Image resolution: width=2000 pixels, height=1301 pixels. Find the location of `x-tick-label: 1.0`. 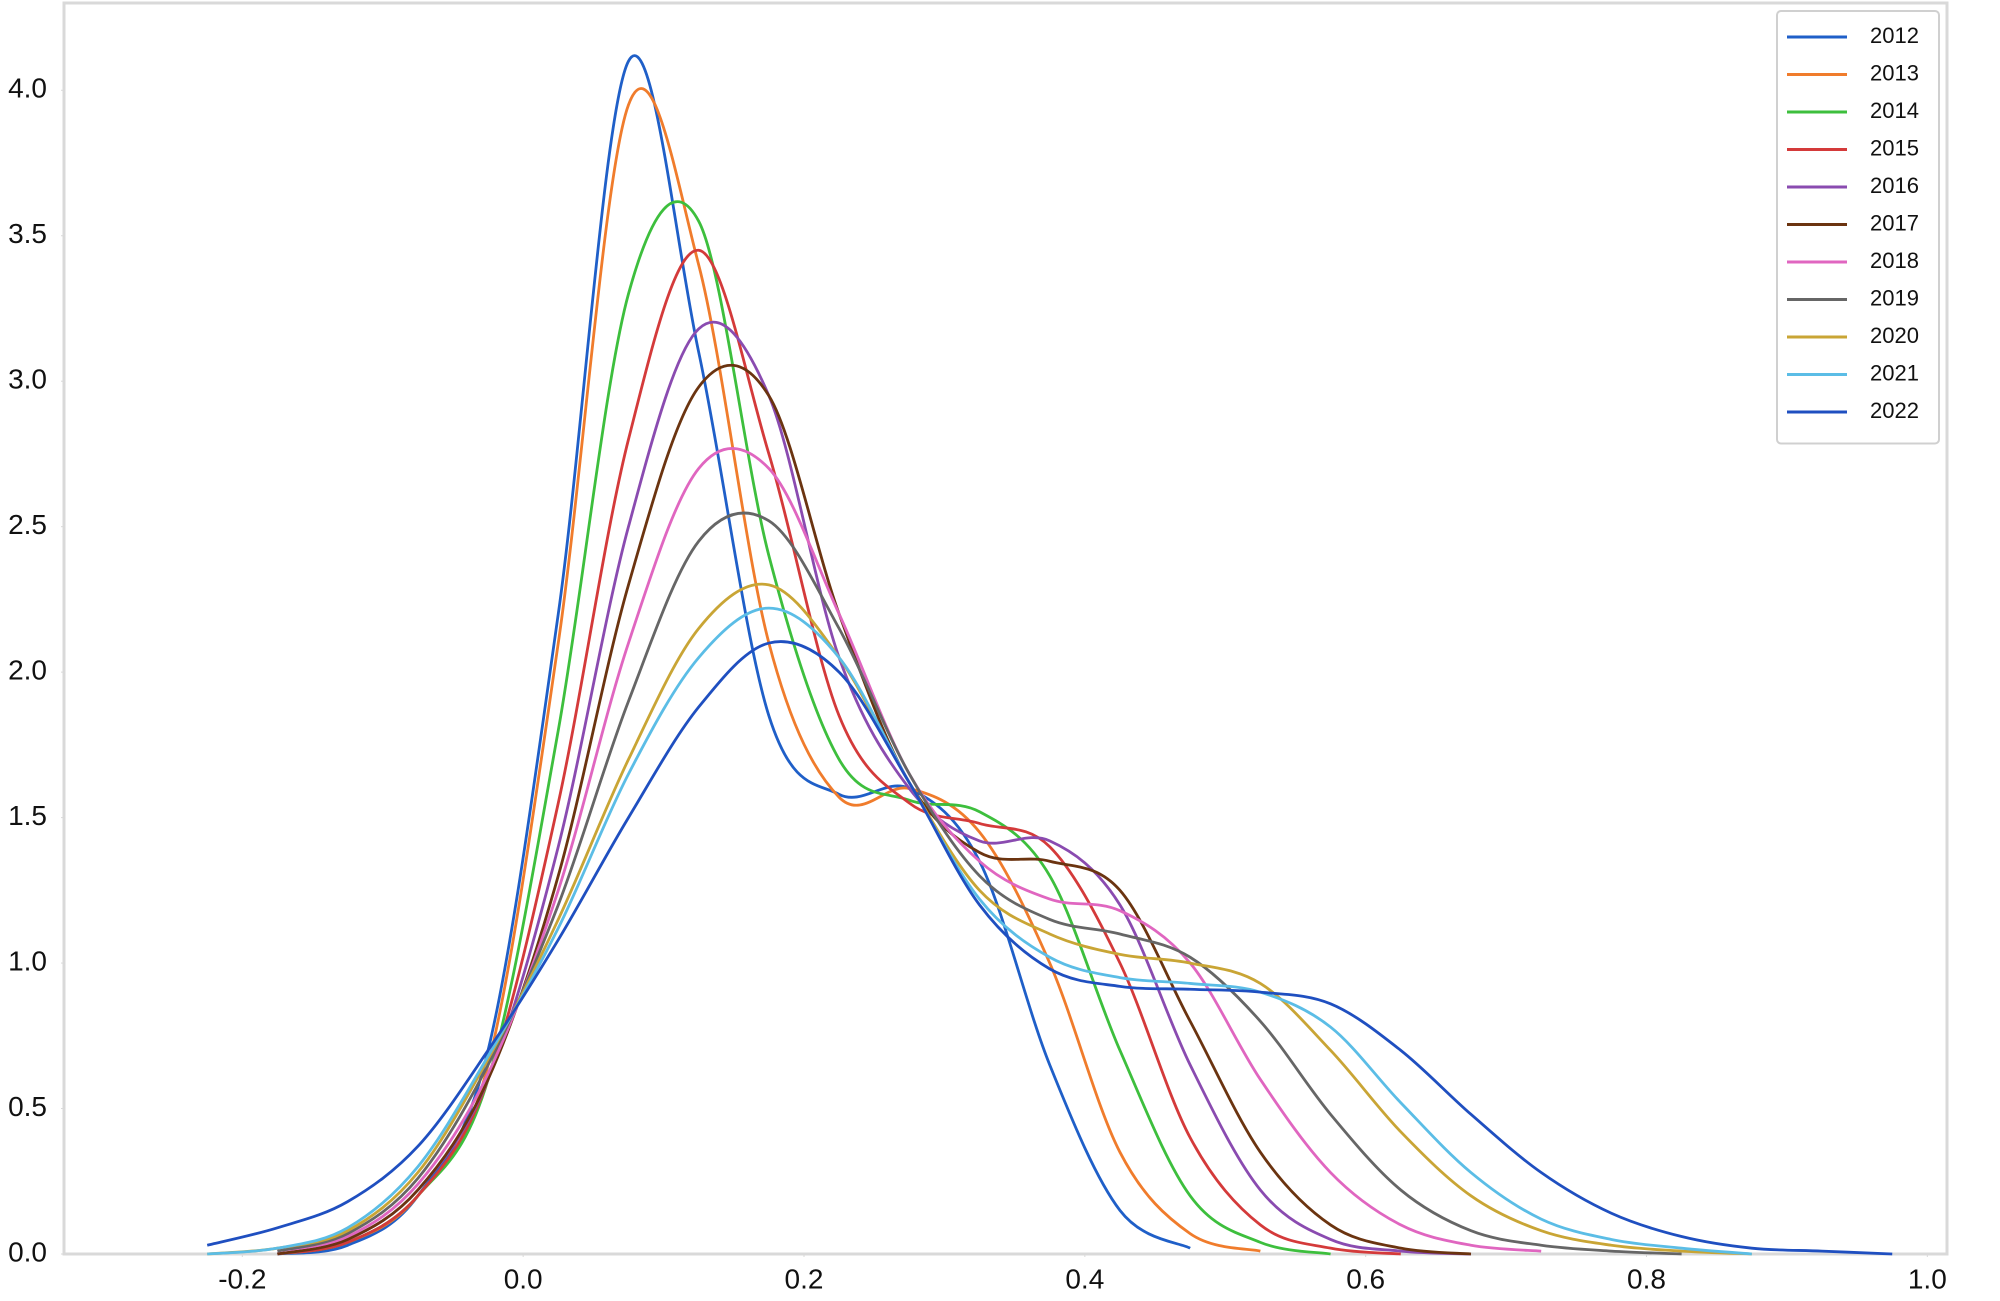

x-tick-label: 1.0 is located at coordinates (1927, 1278).